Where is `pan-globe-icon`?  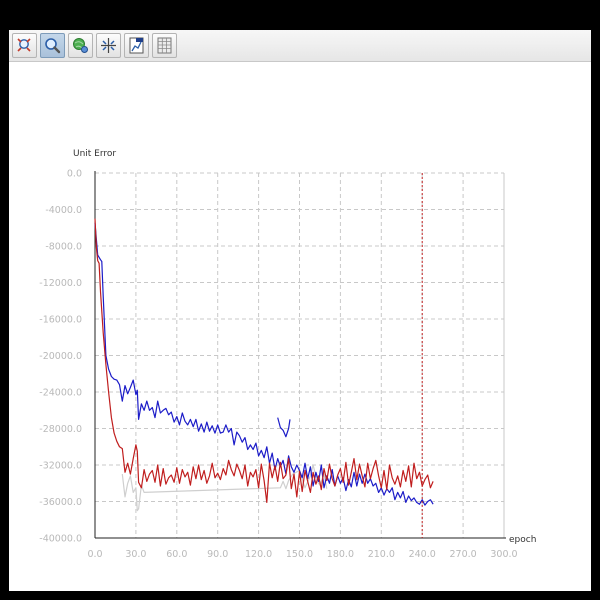
pan-globe-icon is located at coordinates (80, 45).